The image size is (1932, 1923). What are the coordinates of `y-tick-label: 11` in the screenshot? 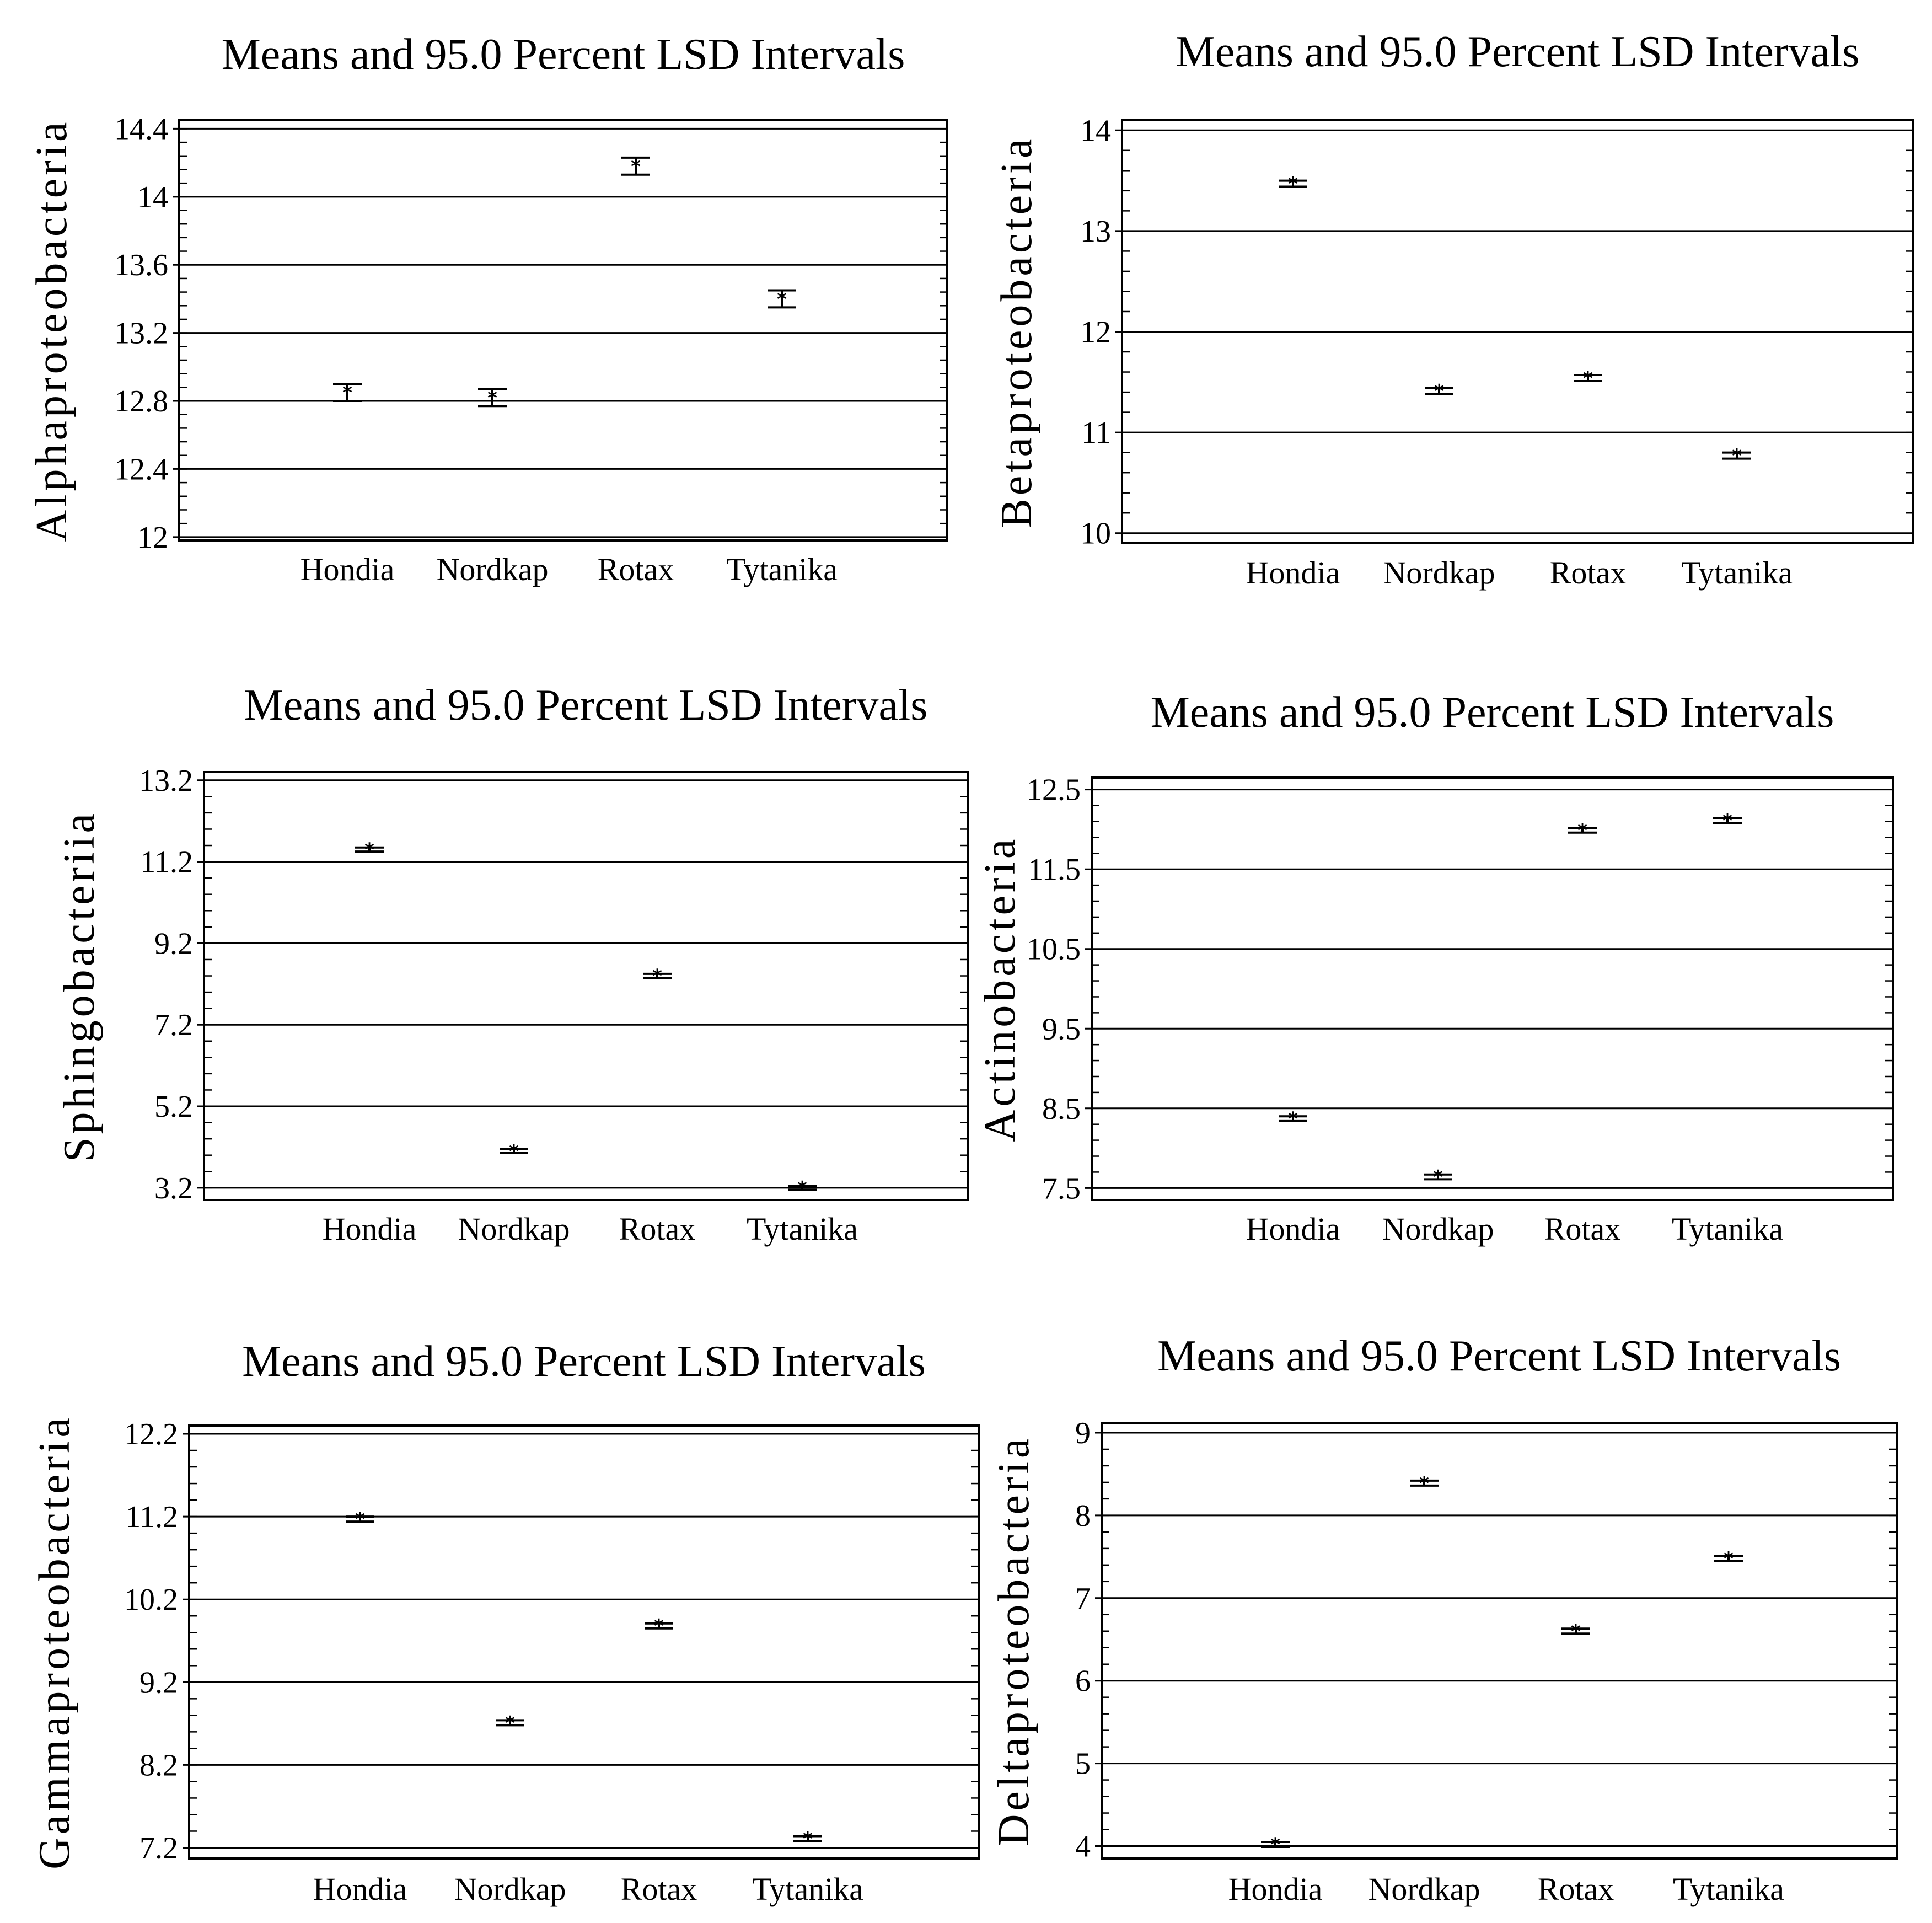 It's located at (1096, 433).